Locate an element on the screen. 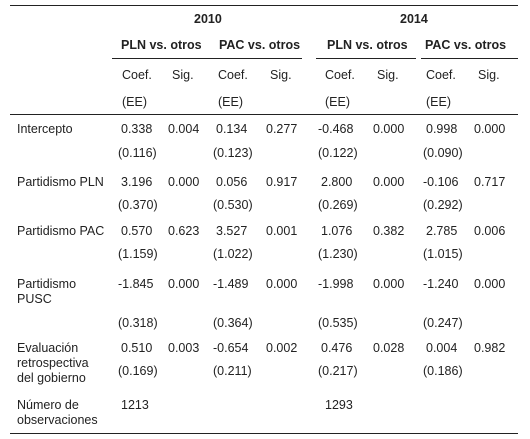 The image size is (530, 439). sig-value: 0.006 is located at coordinates (490, 231).